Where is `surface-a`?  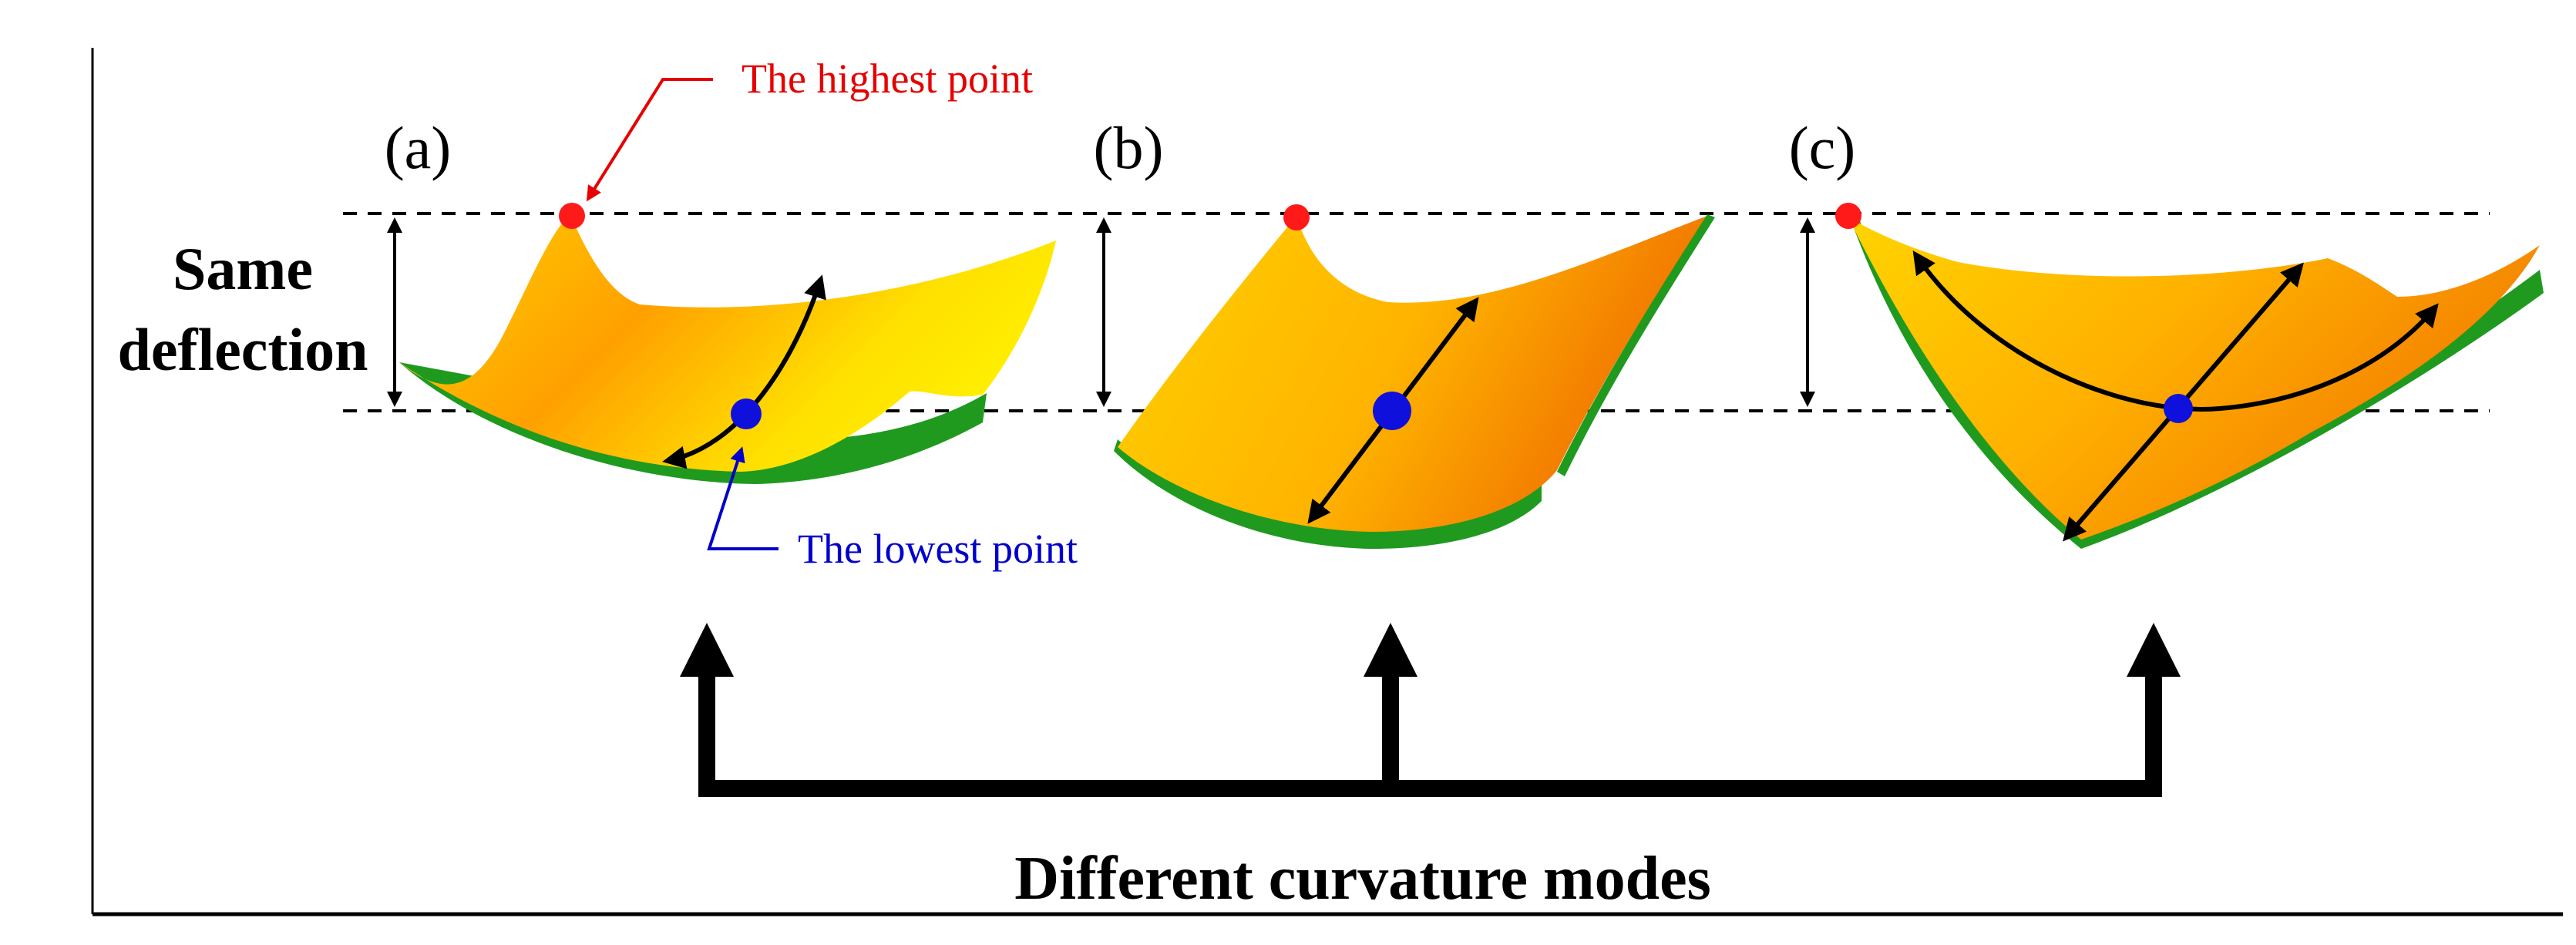 surface-a is located at coordinates (727, 349).